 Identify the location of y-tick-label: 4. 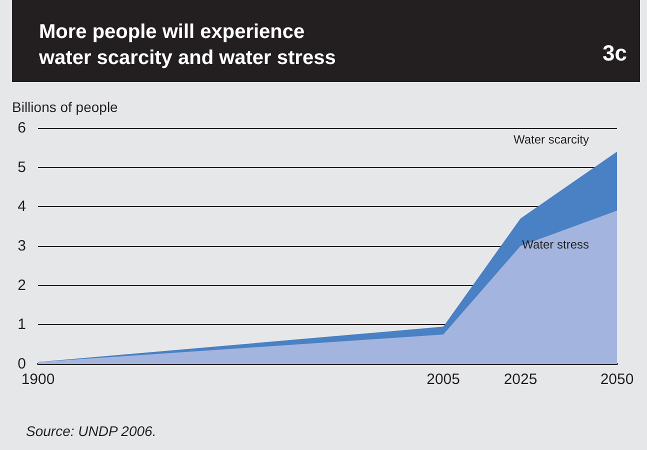
(22, 207).